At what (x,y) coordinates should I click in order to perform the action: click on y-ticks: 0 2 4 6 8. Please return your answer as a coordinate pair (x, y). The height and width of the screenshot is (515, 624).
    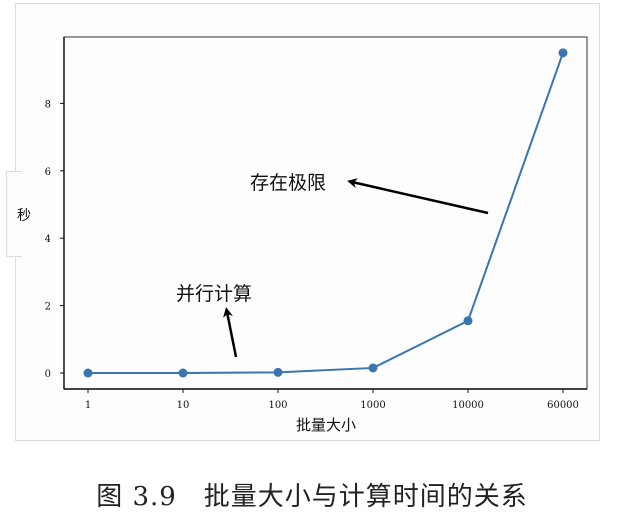
    Looking at the image, I should click on (54, 239).